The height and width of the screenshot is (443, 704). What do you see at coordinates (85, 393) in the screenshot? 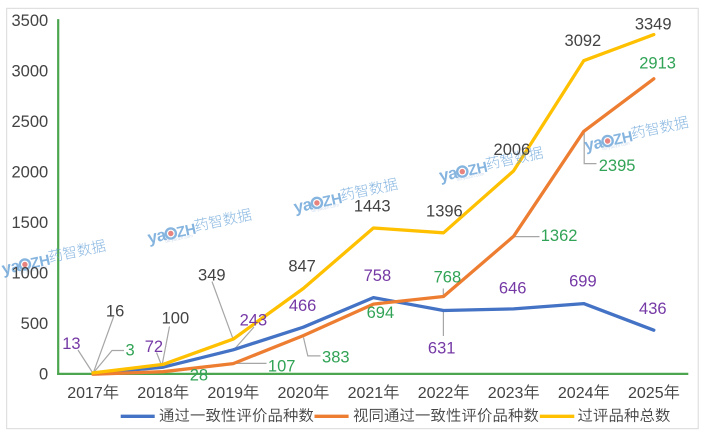
I see `svg-text: 2017` at bounding box center [85, 393].